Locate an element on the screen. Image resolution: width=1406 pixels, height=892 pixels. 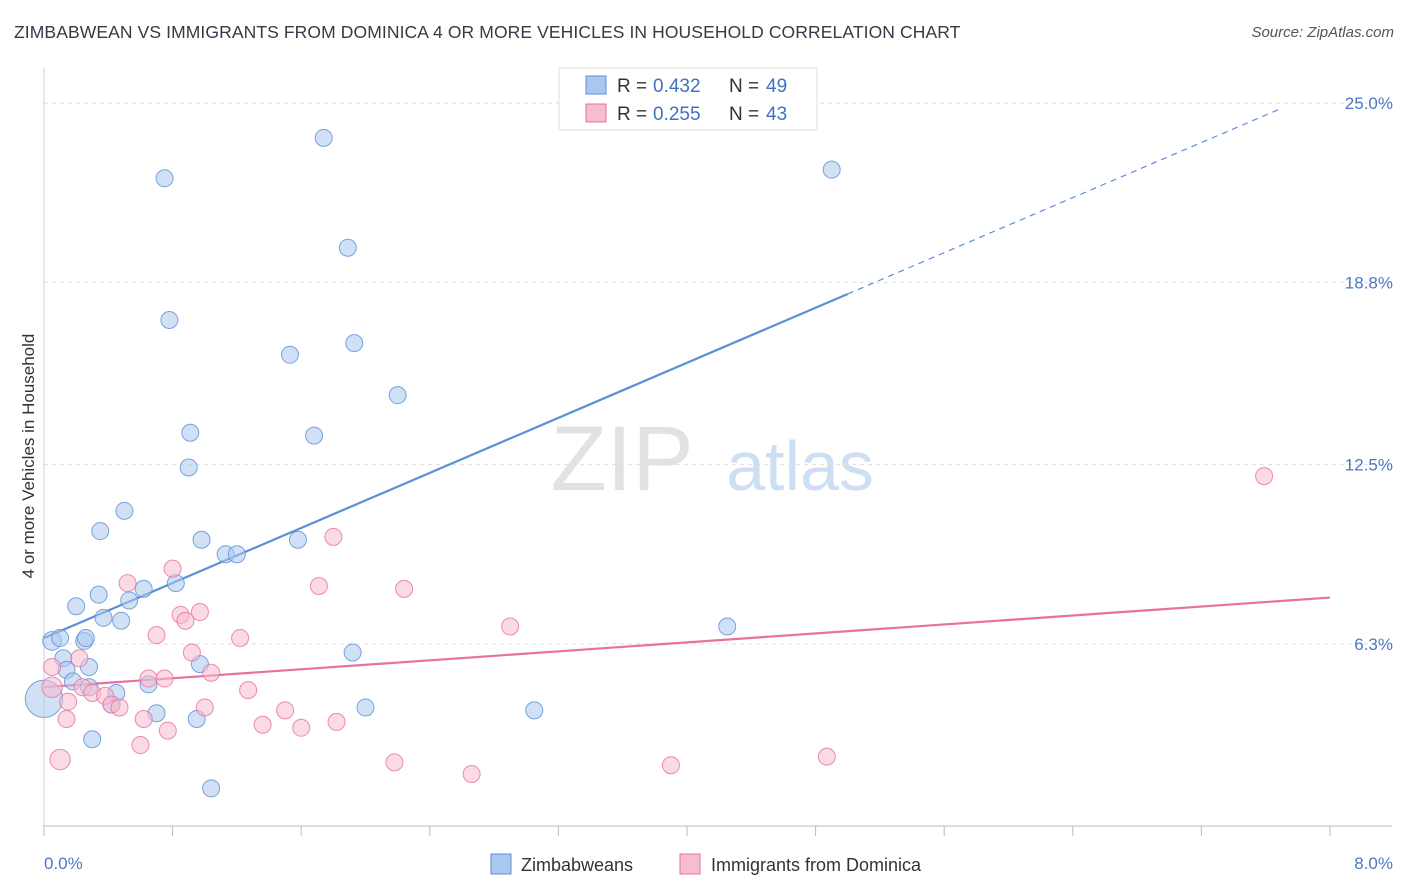
bottom-legend-swatch-zimbabweans is located at coordinates (501, 864).